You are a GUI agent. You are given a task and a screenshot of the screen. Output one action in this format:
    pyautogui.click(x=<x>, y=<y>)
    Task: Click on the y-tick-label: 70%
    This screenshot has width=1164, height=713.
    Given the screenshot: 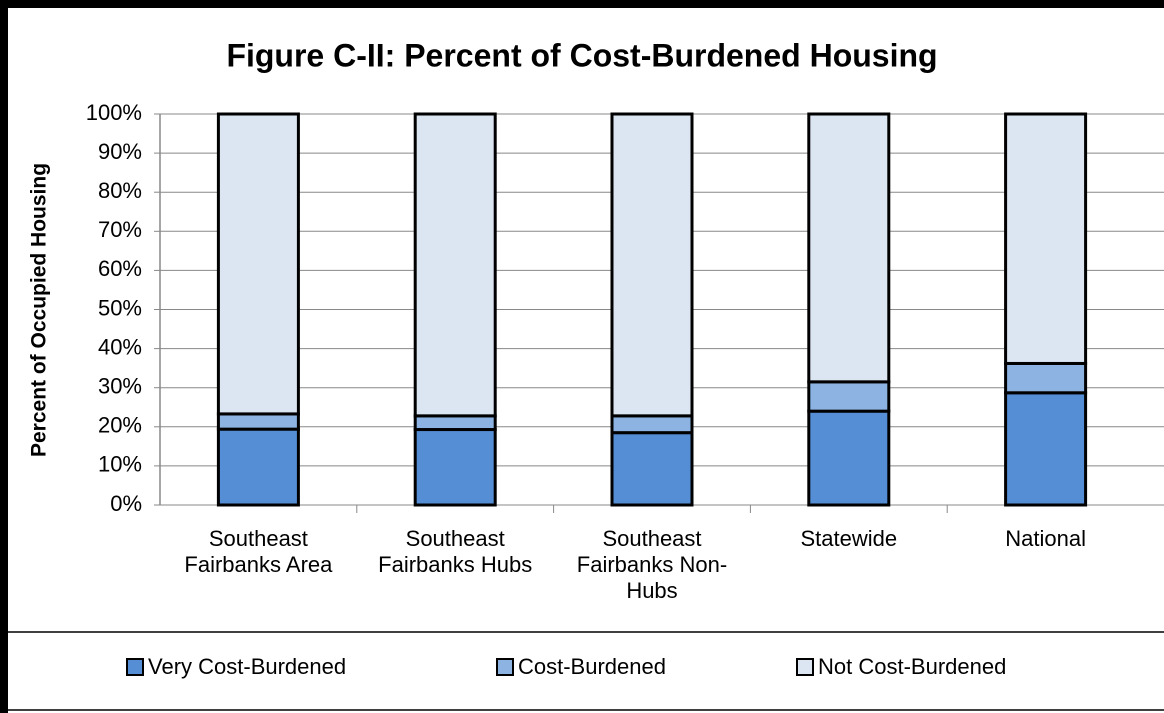 What is the action you would take?
    pyautogui.click(x=120, y=229)
    